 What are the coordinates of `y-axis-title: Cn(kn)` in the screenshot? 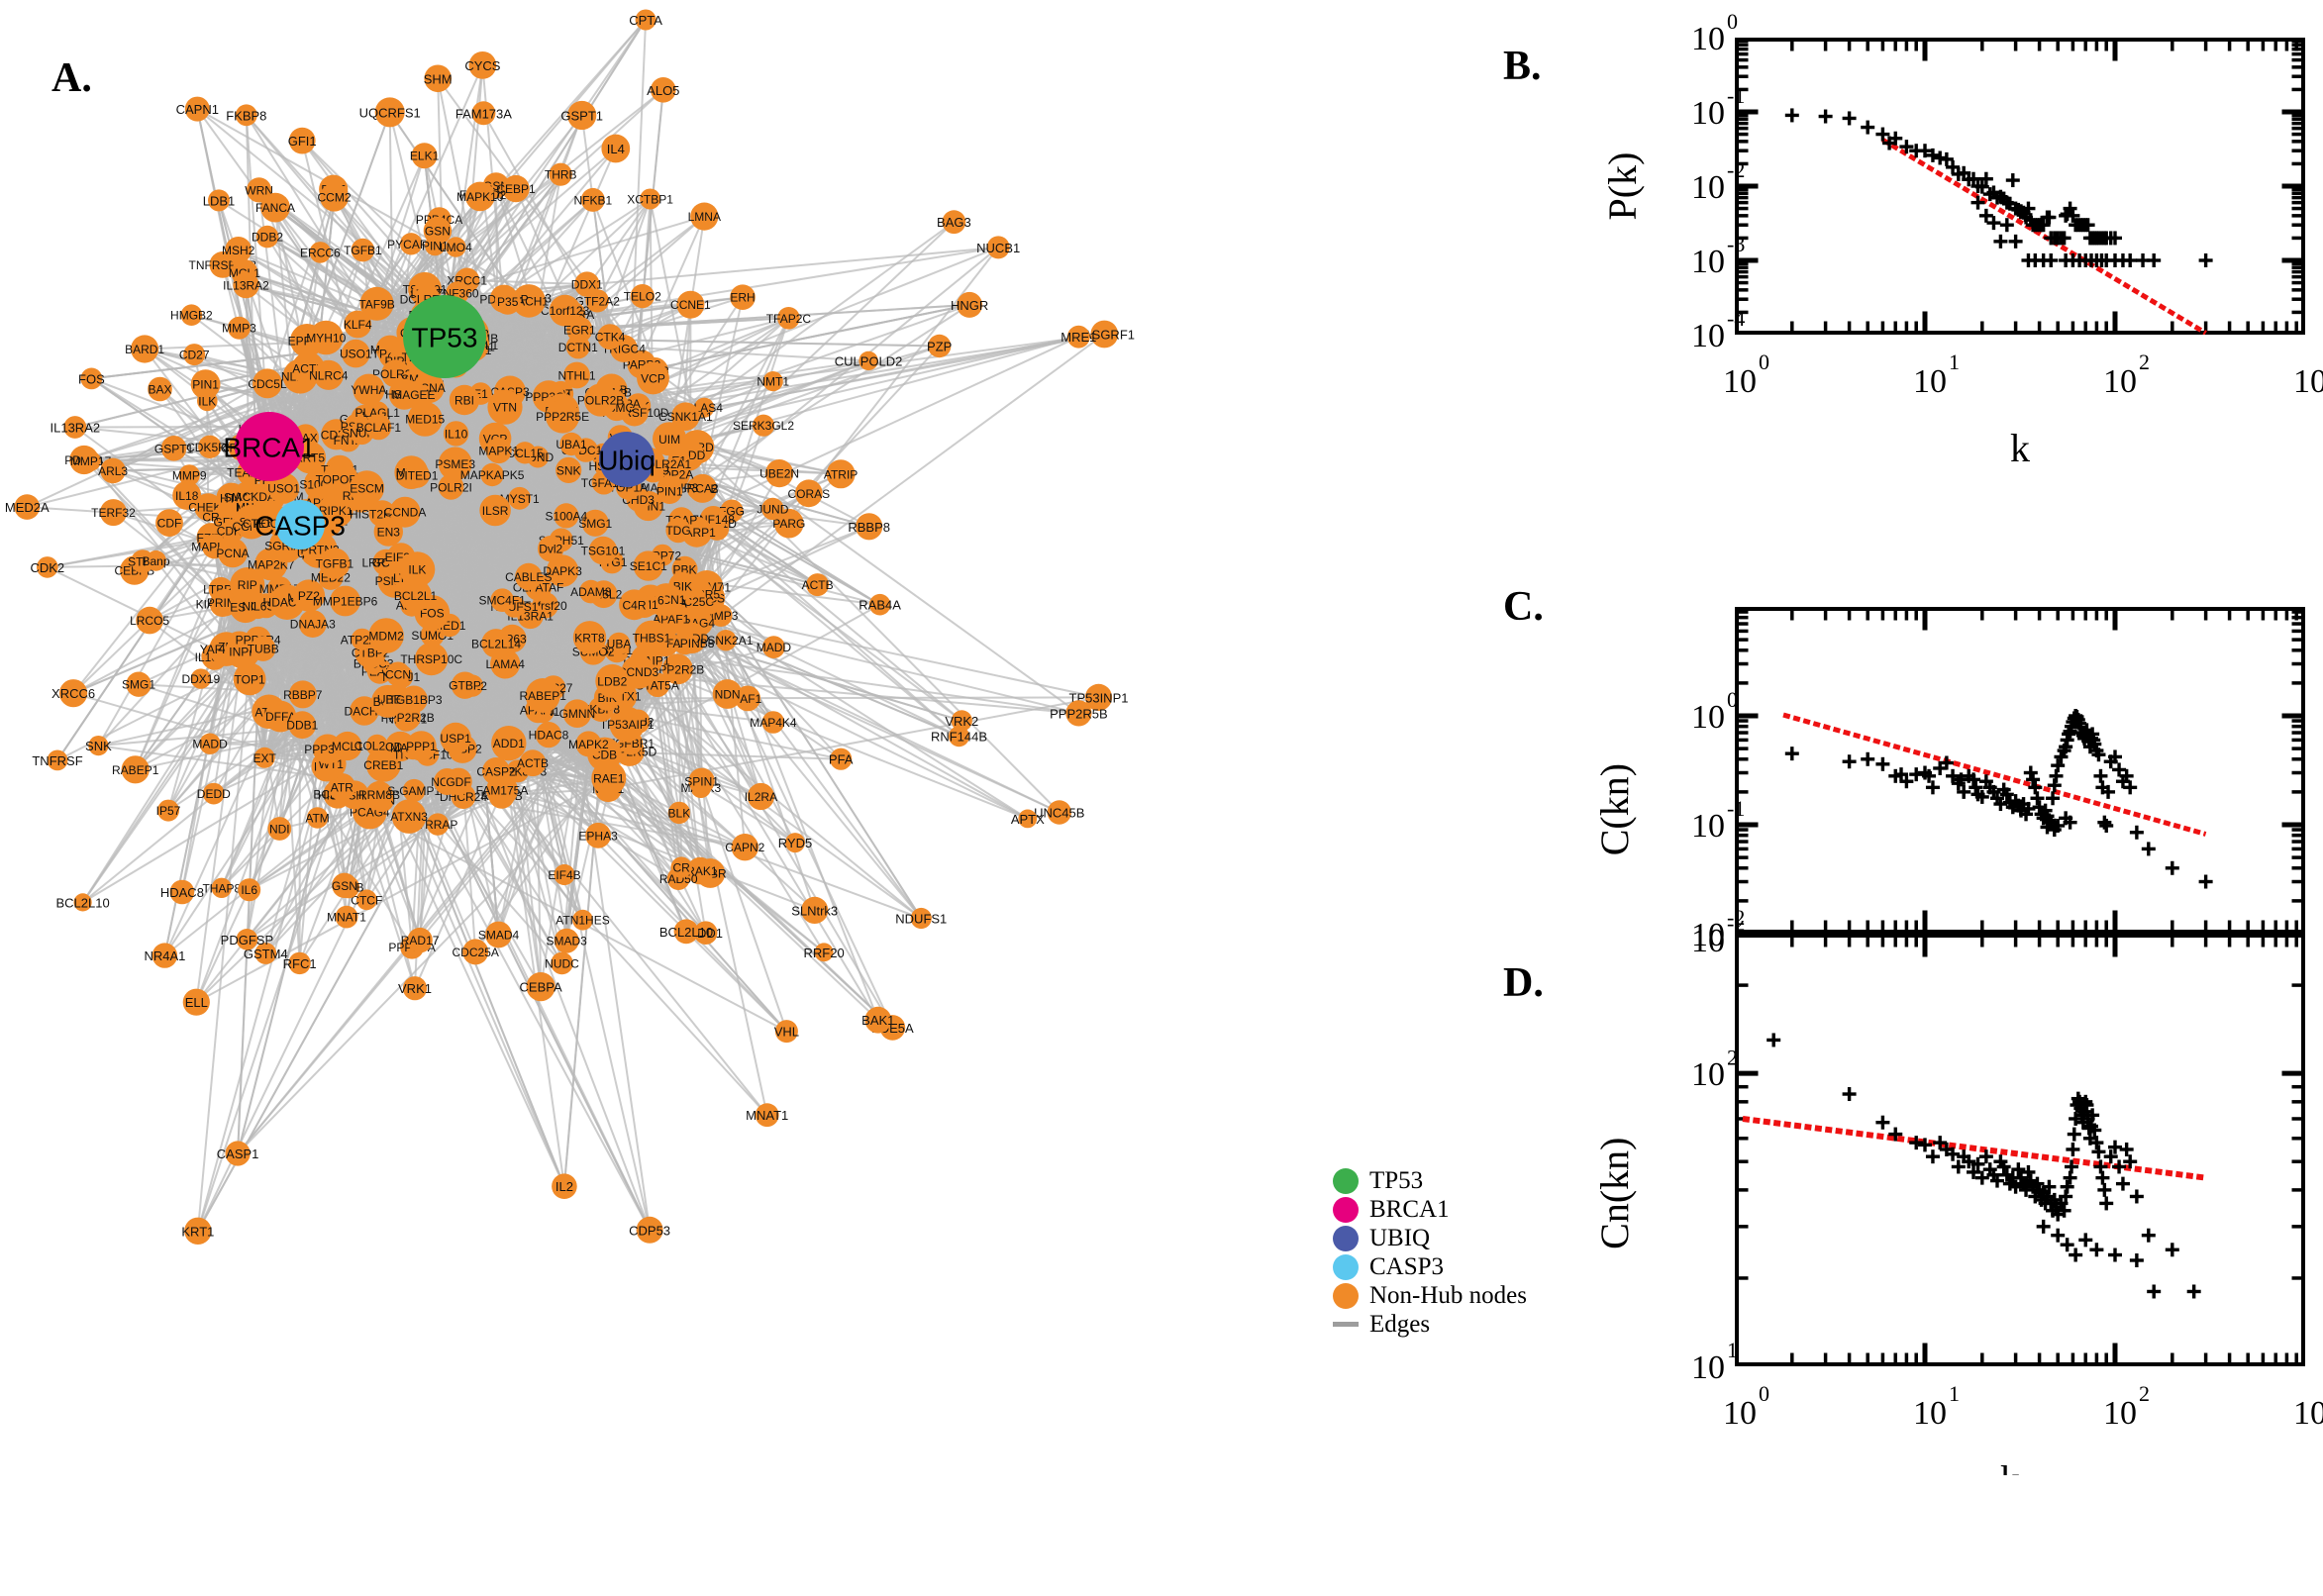 It's located at (1614, 1193).